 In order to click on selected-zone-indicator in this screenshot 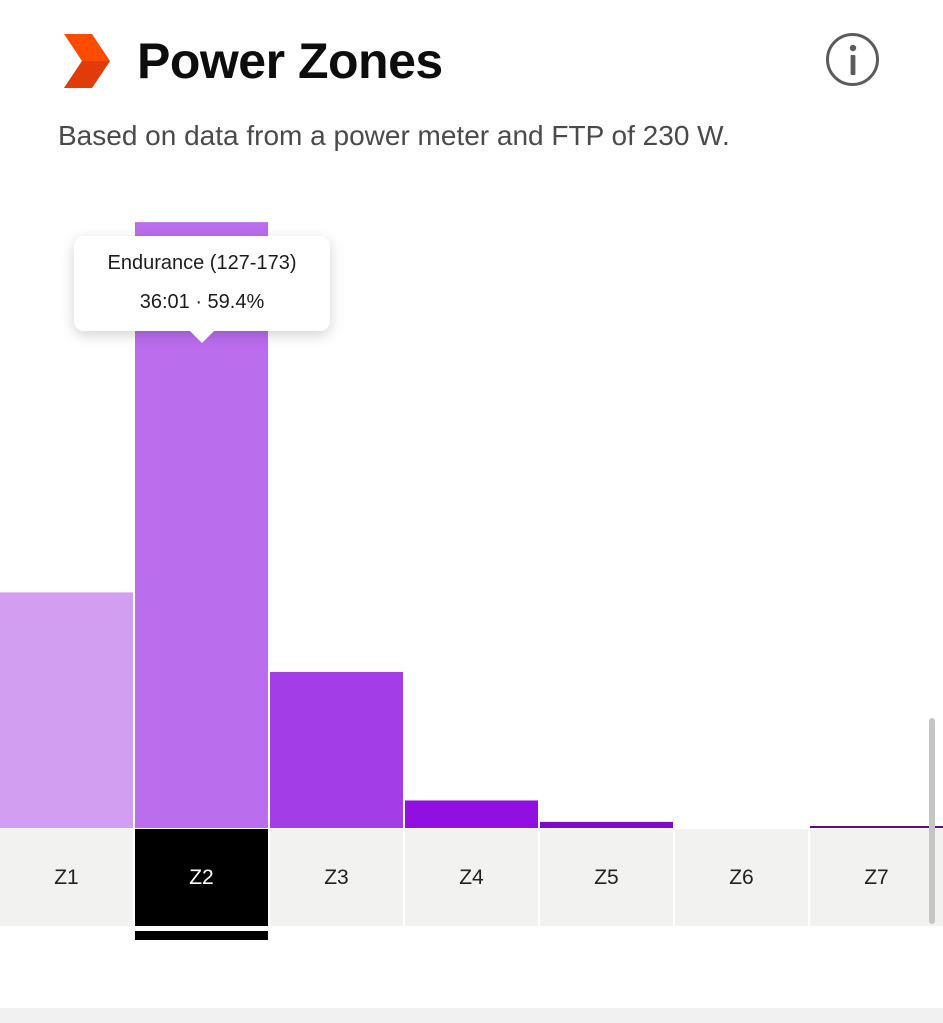, I will do `click(201, 935)`.